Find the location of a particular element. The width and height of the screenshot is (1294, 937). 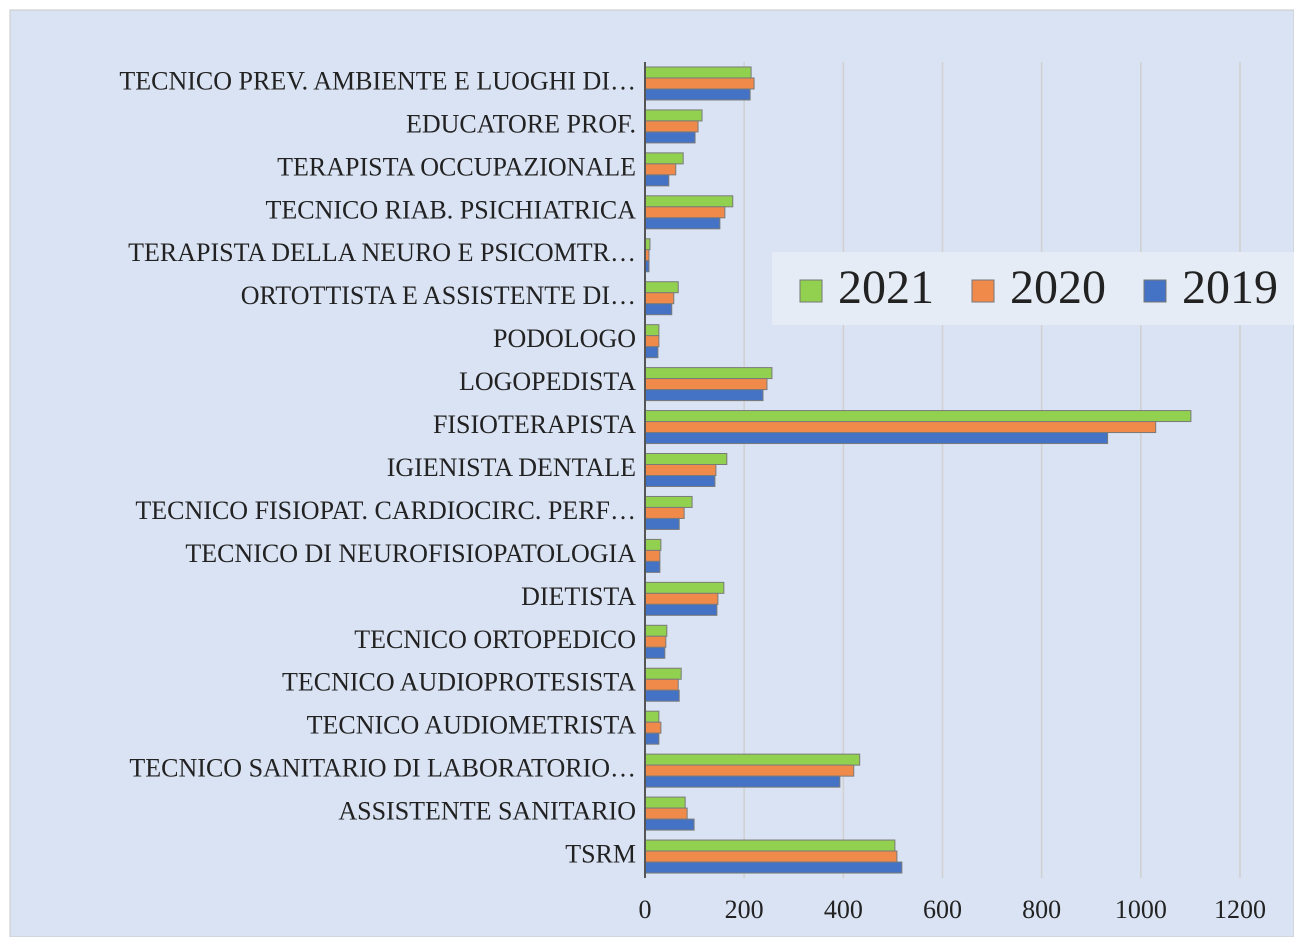

legend: 2021 2020 2019 is located at coordinates (1033, 288).